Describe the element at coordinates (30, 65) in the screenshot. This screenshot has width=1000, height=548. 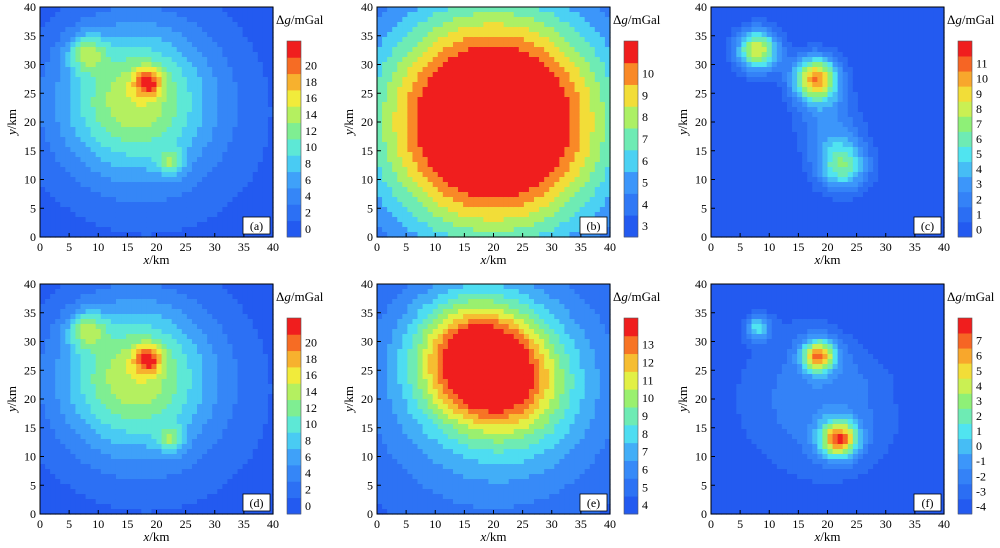
I see `y-tick-label: 30` at that location.